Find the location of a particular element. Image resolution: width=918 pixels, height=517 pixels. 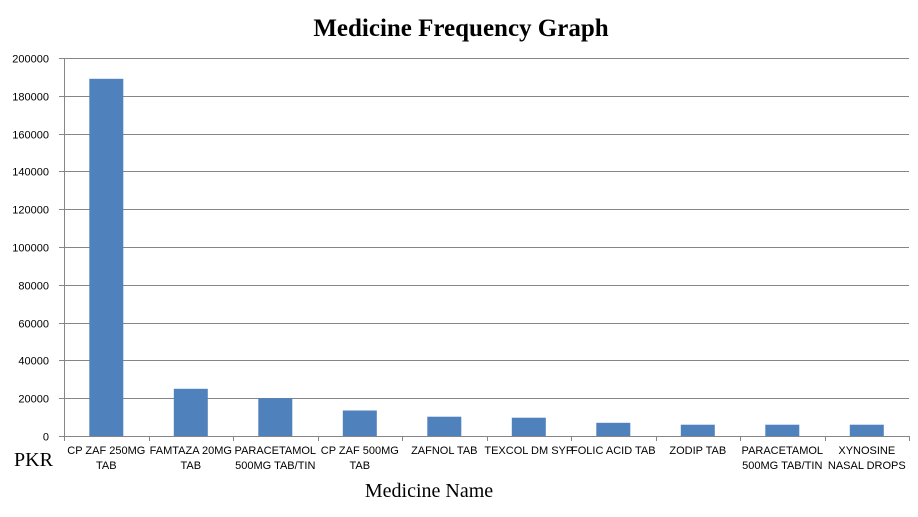

chart-title: Medicine Frequency Graph is located at coordinates (460, 28).